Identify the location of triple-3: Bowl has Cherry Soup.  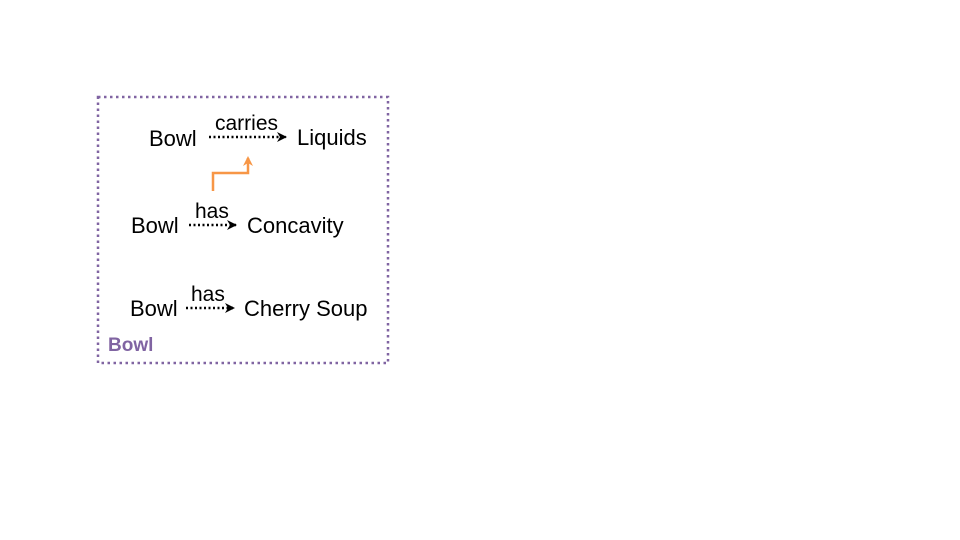
(249, 302).